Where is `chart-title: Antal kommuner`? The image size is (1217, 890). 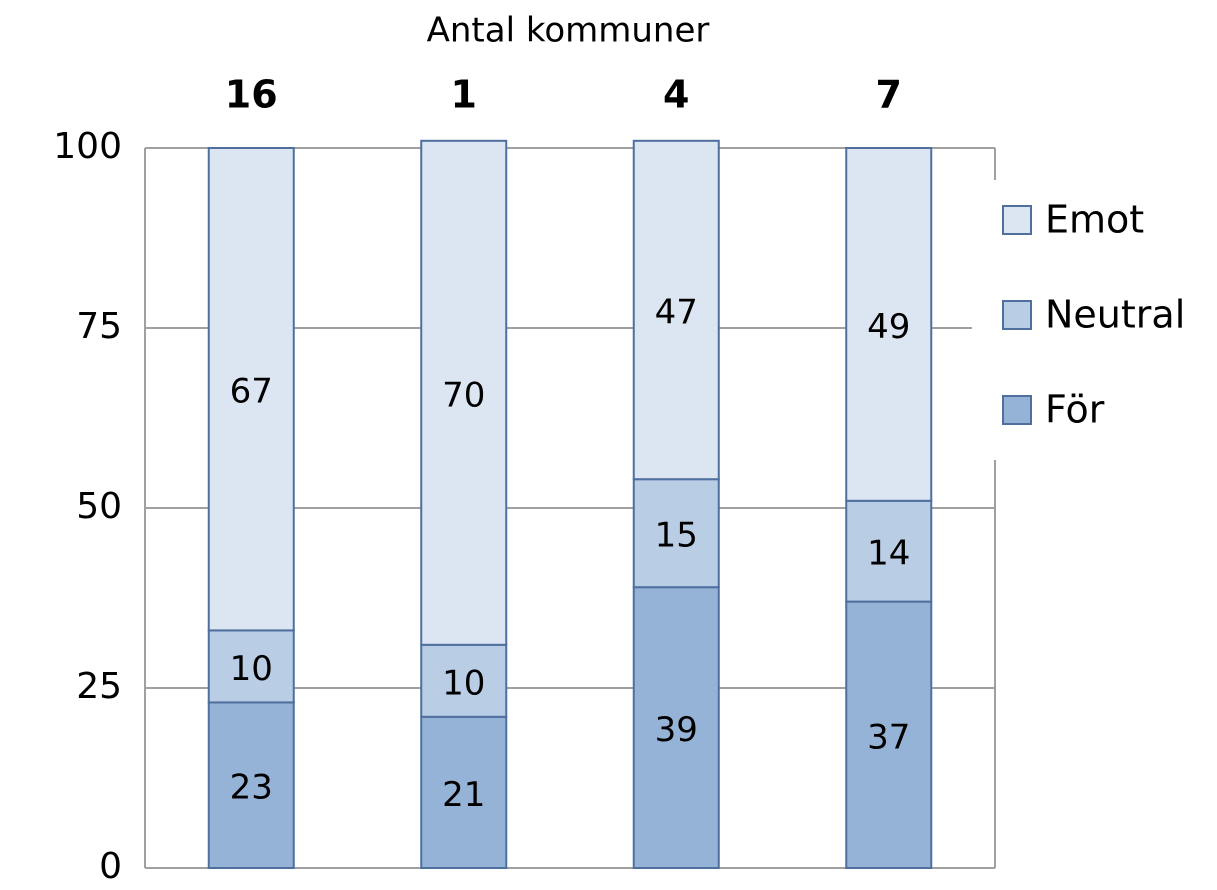 chart-title: Antal kommuner is located at coordinates (568, 31).